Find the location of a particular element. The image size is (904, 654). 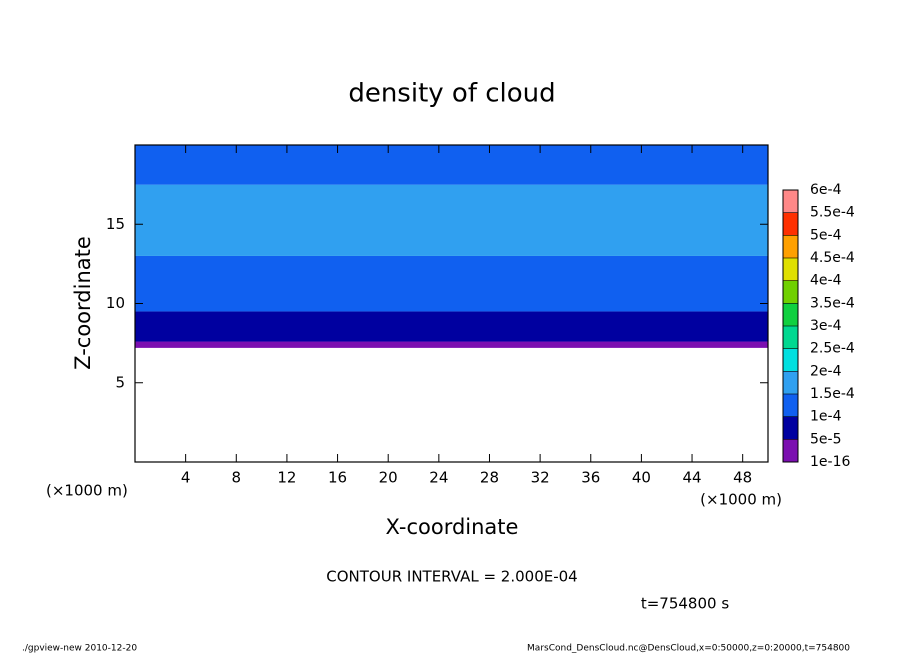

colorbar-label: 1.5e-4 is located at coordinates (832, 394).